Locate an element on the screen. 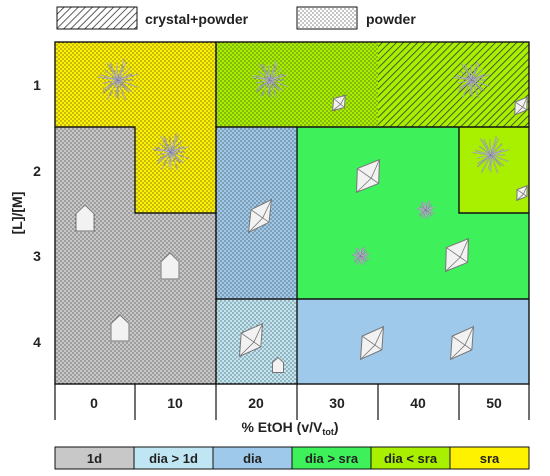  phase-swatch is located at coordinates (489, 458).